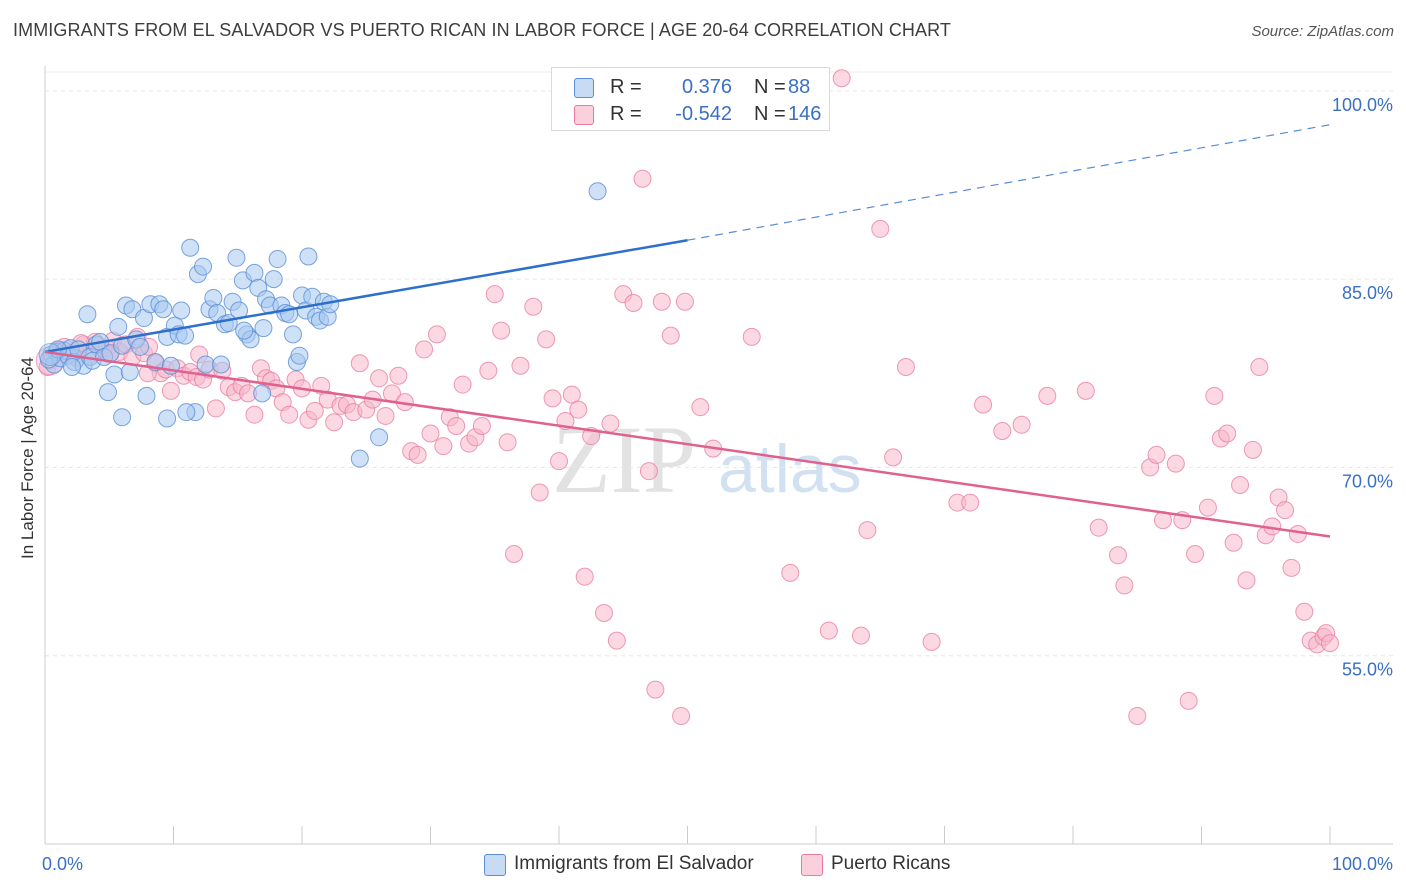 Image resolution: width=1406 pixels, height=892 pixels. Describe the element at coordinates (1362, 864) in the screenshot. I see `x-tick-label: 100.0%` at that location.